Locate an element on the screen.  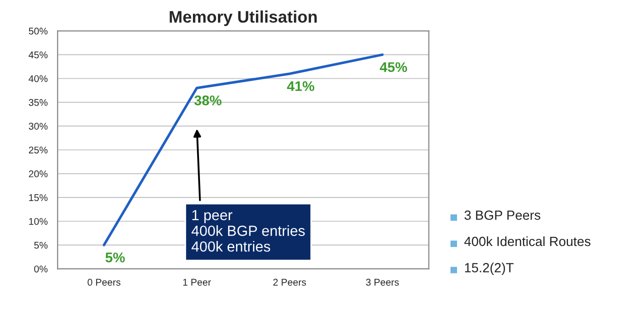
x-tick-label: 3 Peers is located at coordinates (382, 282).